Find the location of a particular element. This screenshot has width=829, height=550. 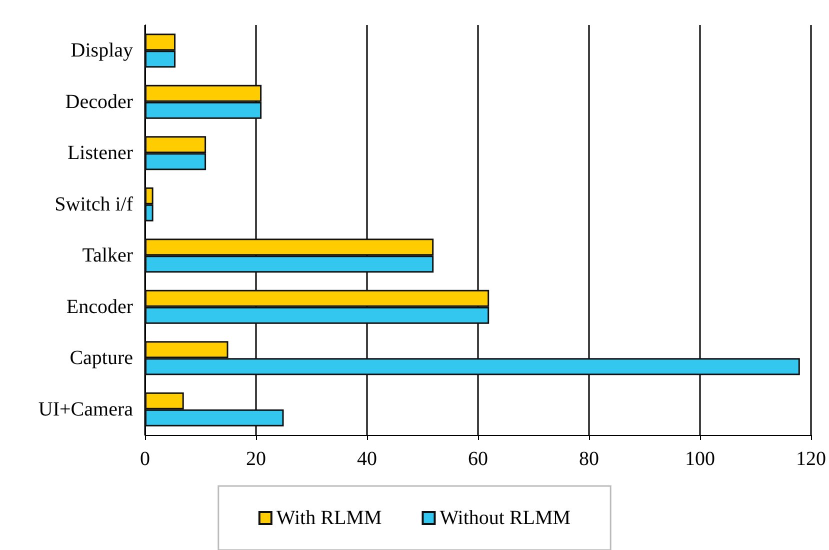

x-tick-label: 80 is located at coordinates (589, 459).